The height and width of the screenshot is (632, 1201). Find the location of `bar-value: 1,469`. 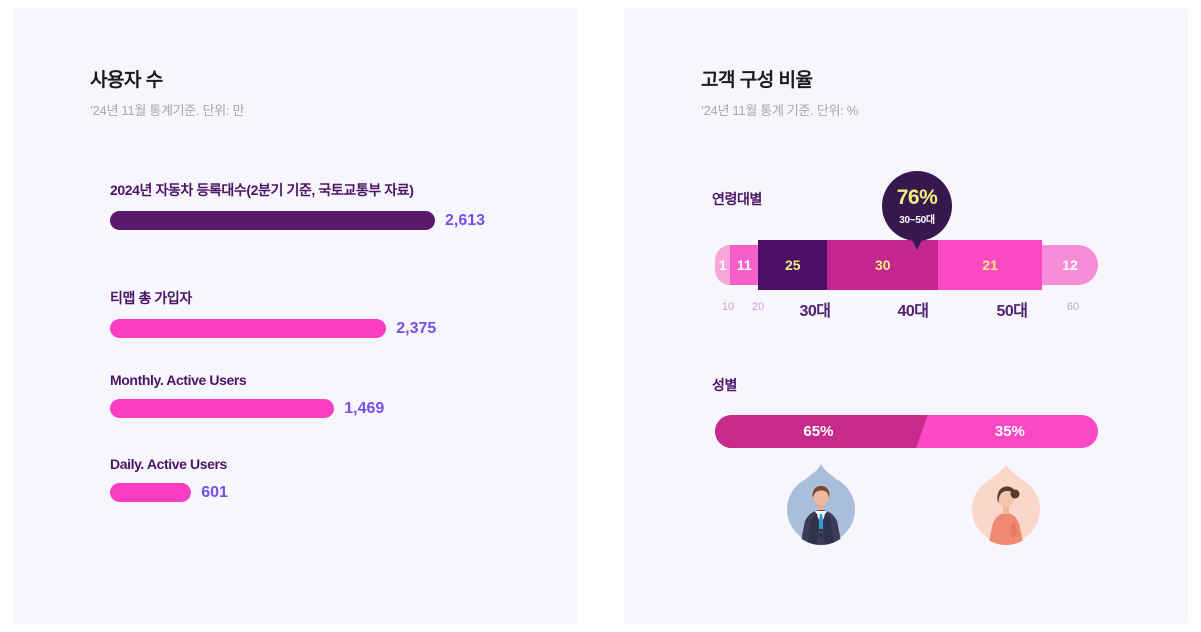

bar-value: 1,469 is located at coordinates (364, 408).